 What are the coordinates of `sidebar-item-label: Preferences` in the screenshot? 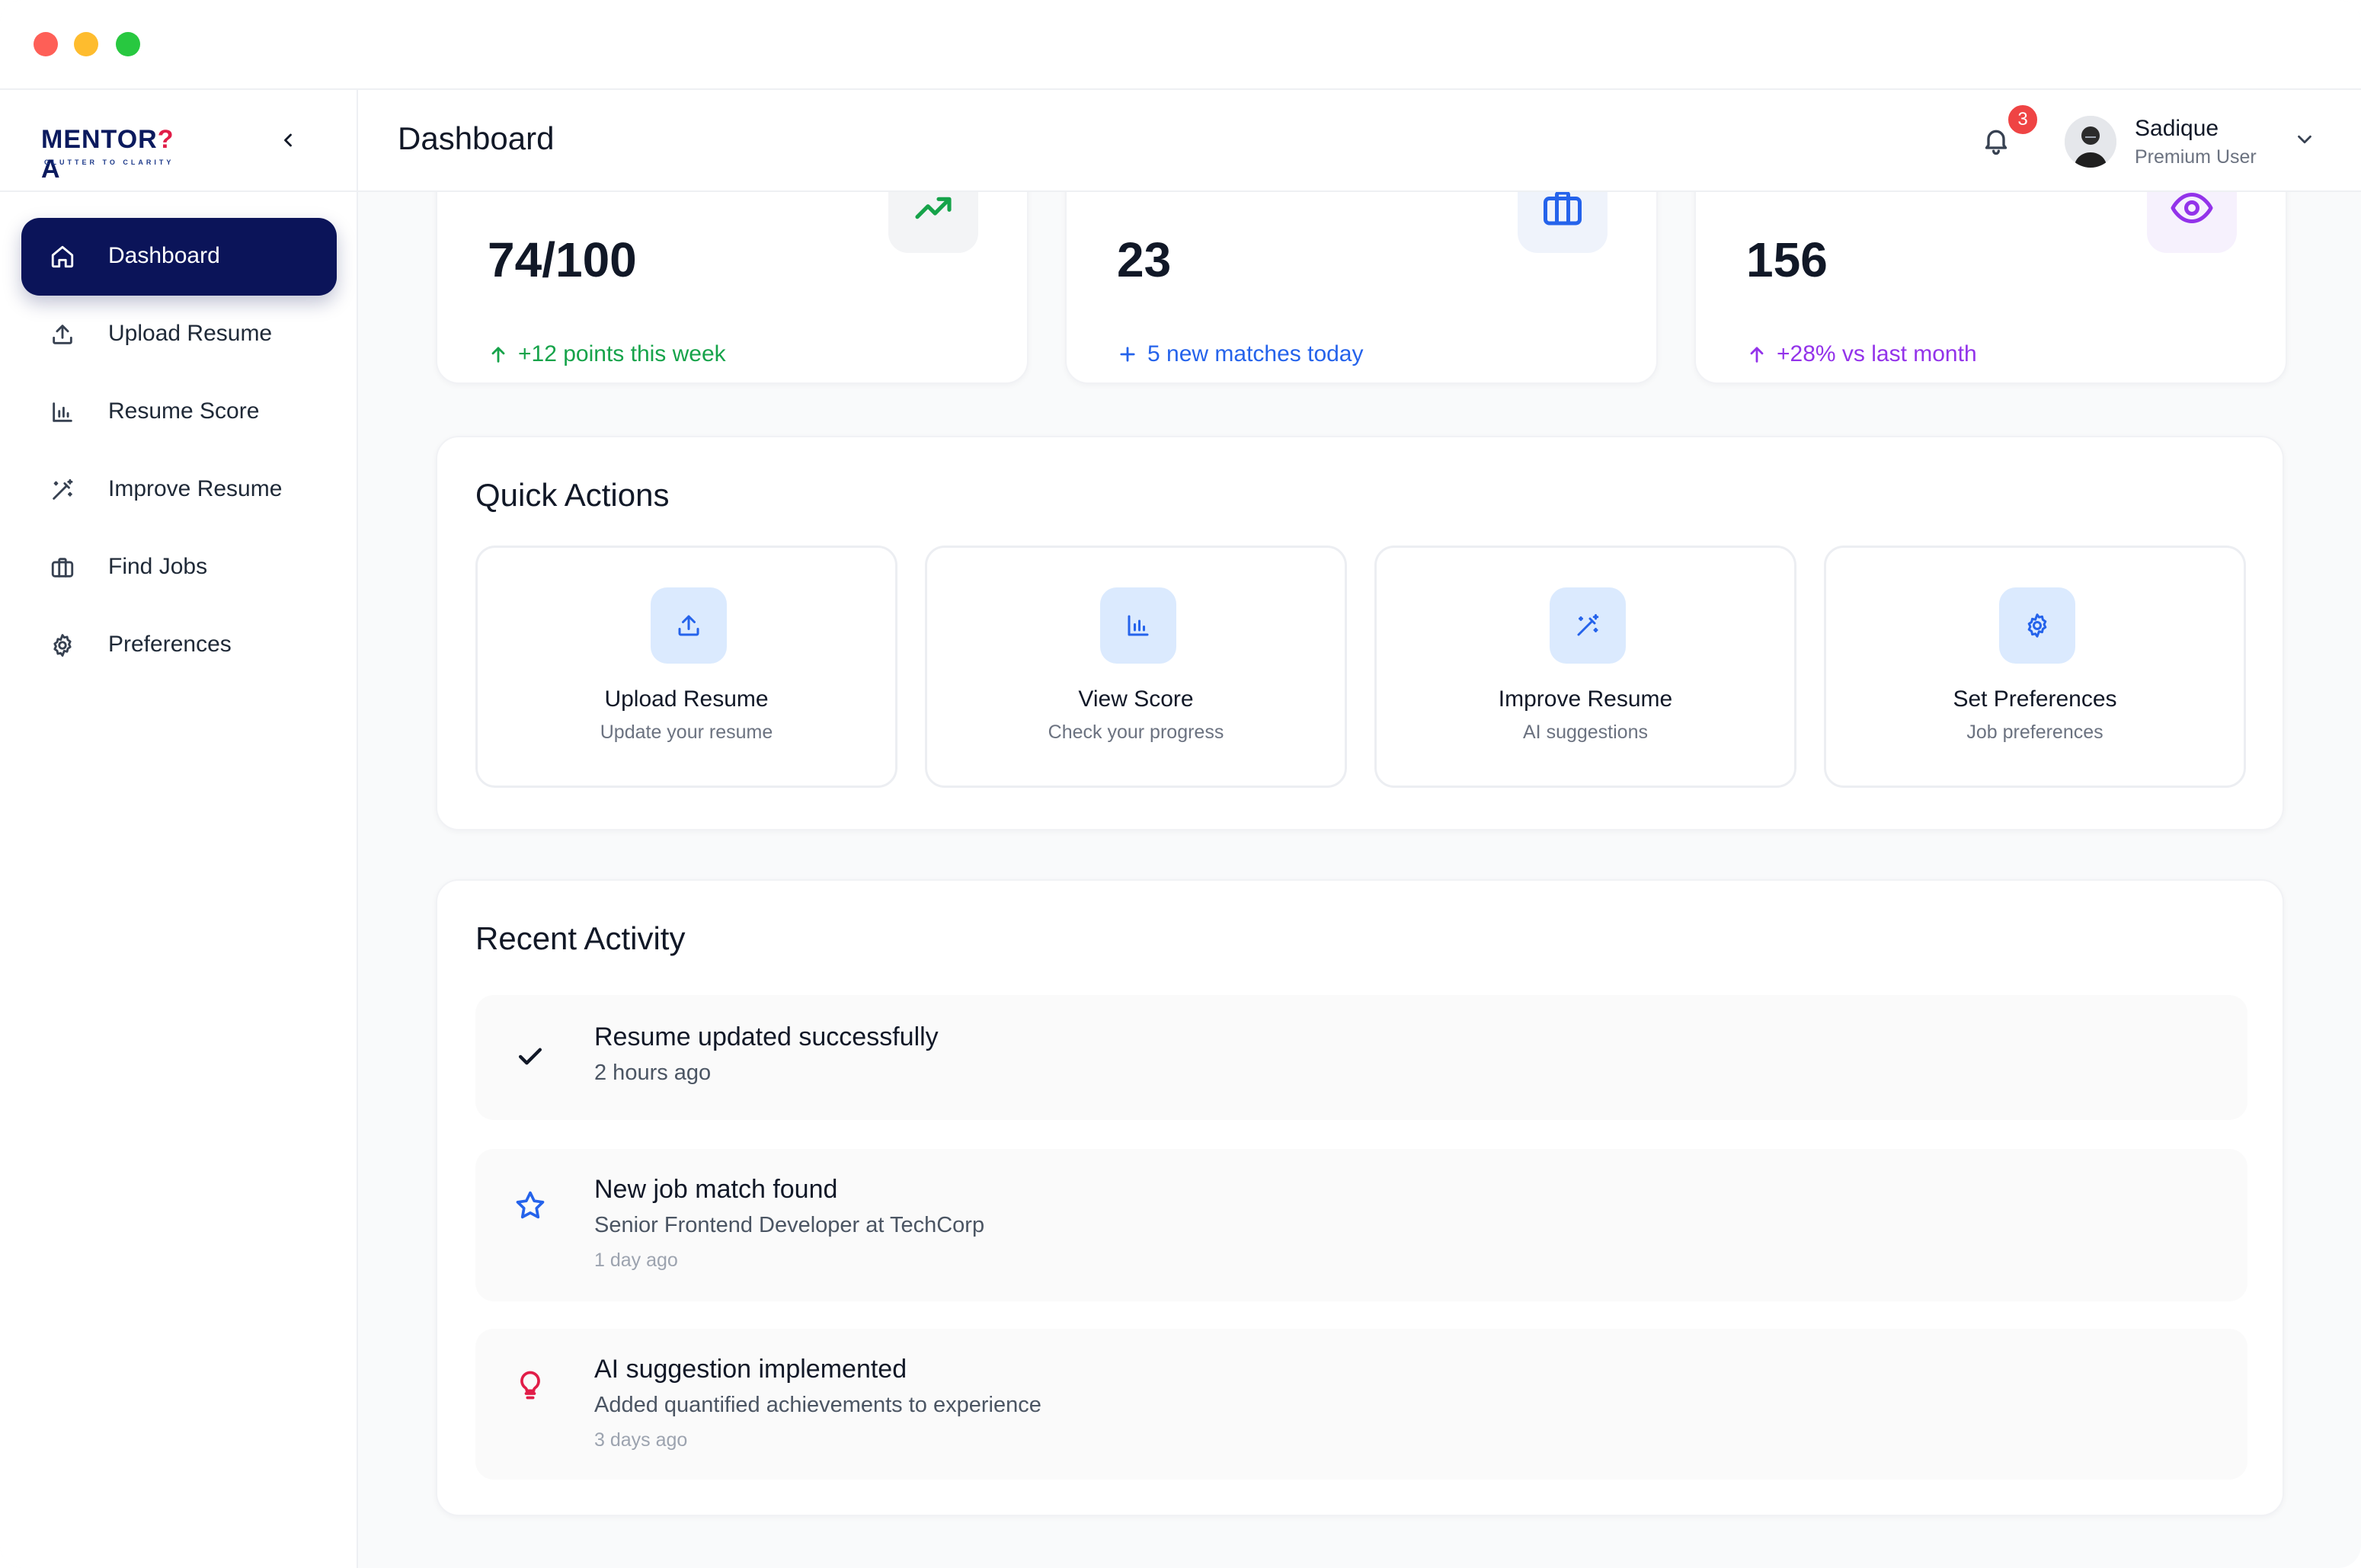 It's located at (170, 644).